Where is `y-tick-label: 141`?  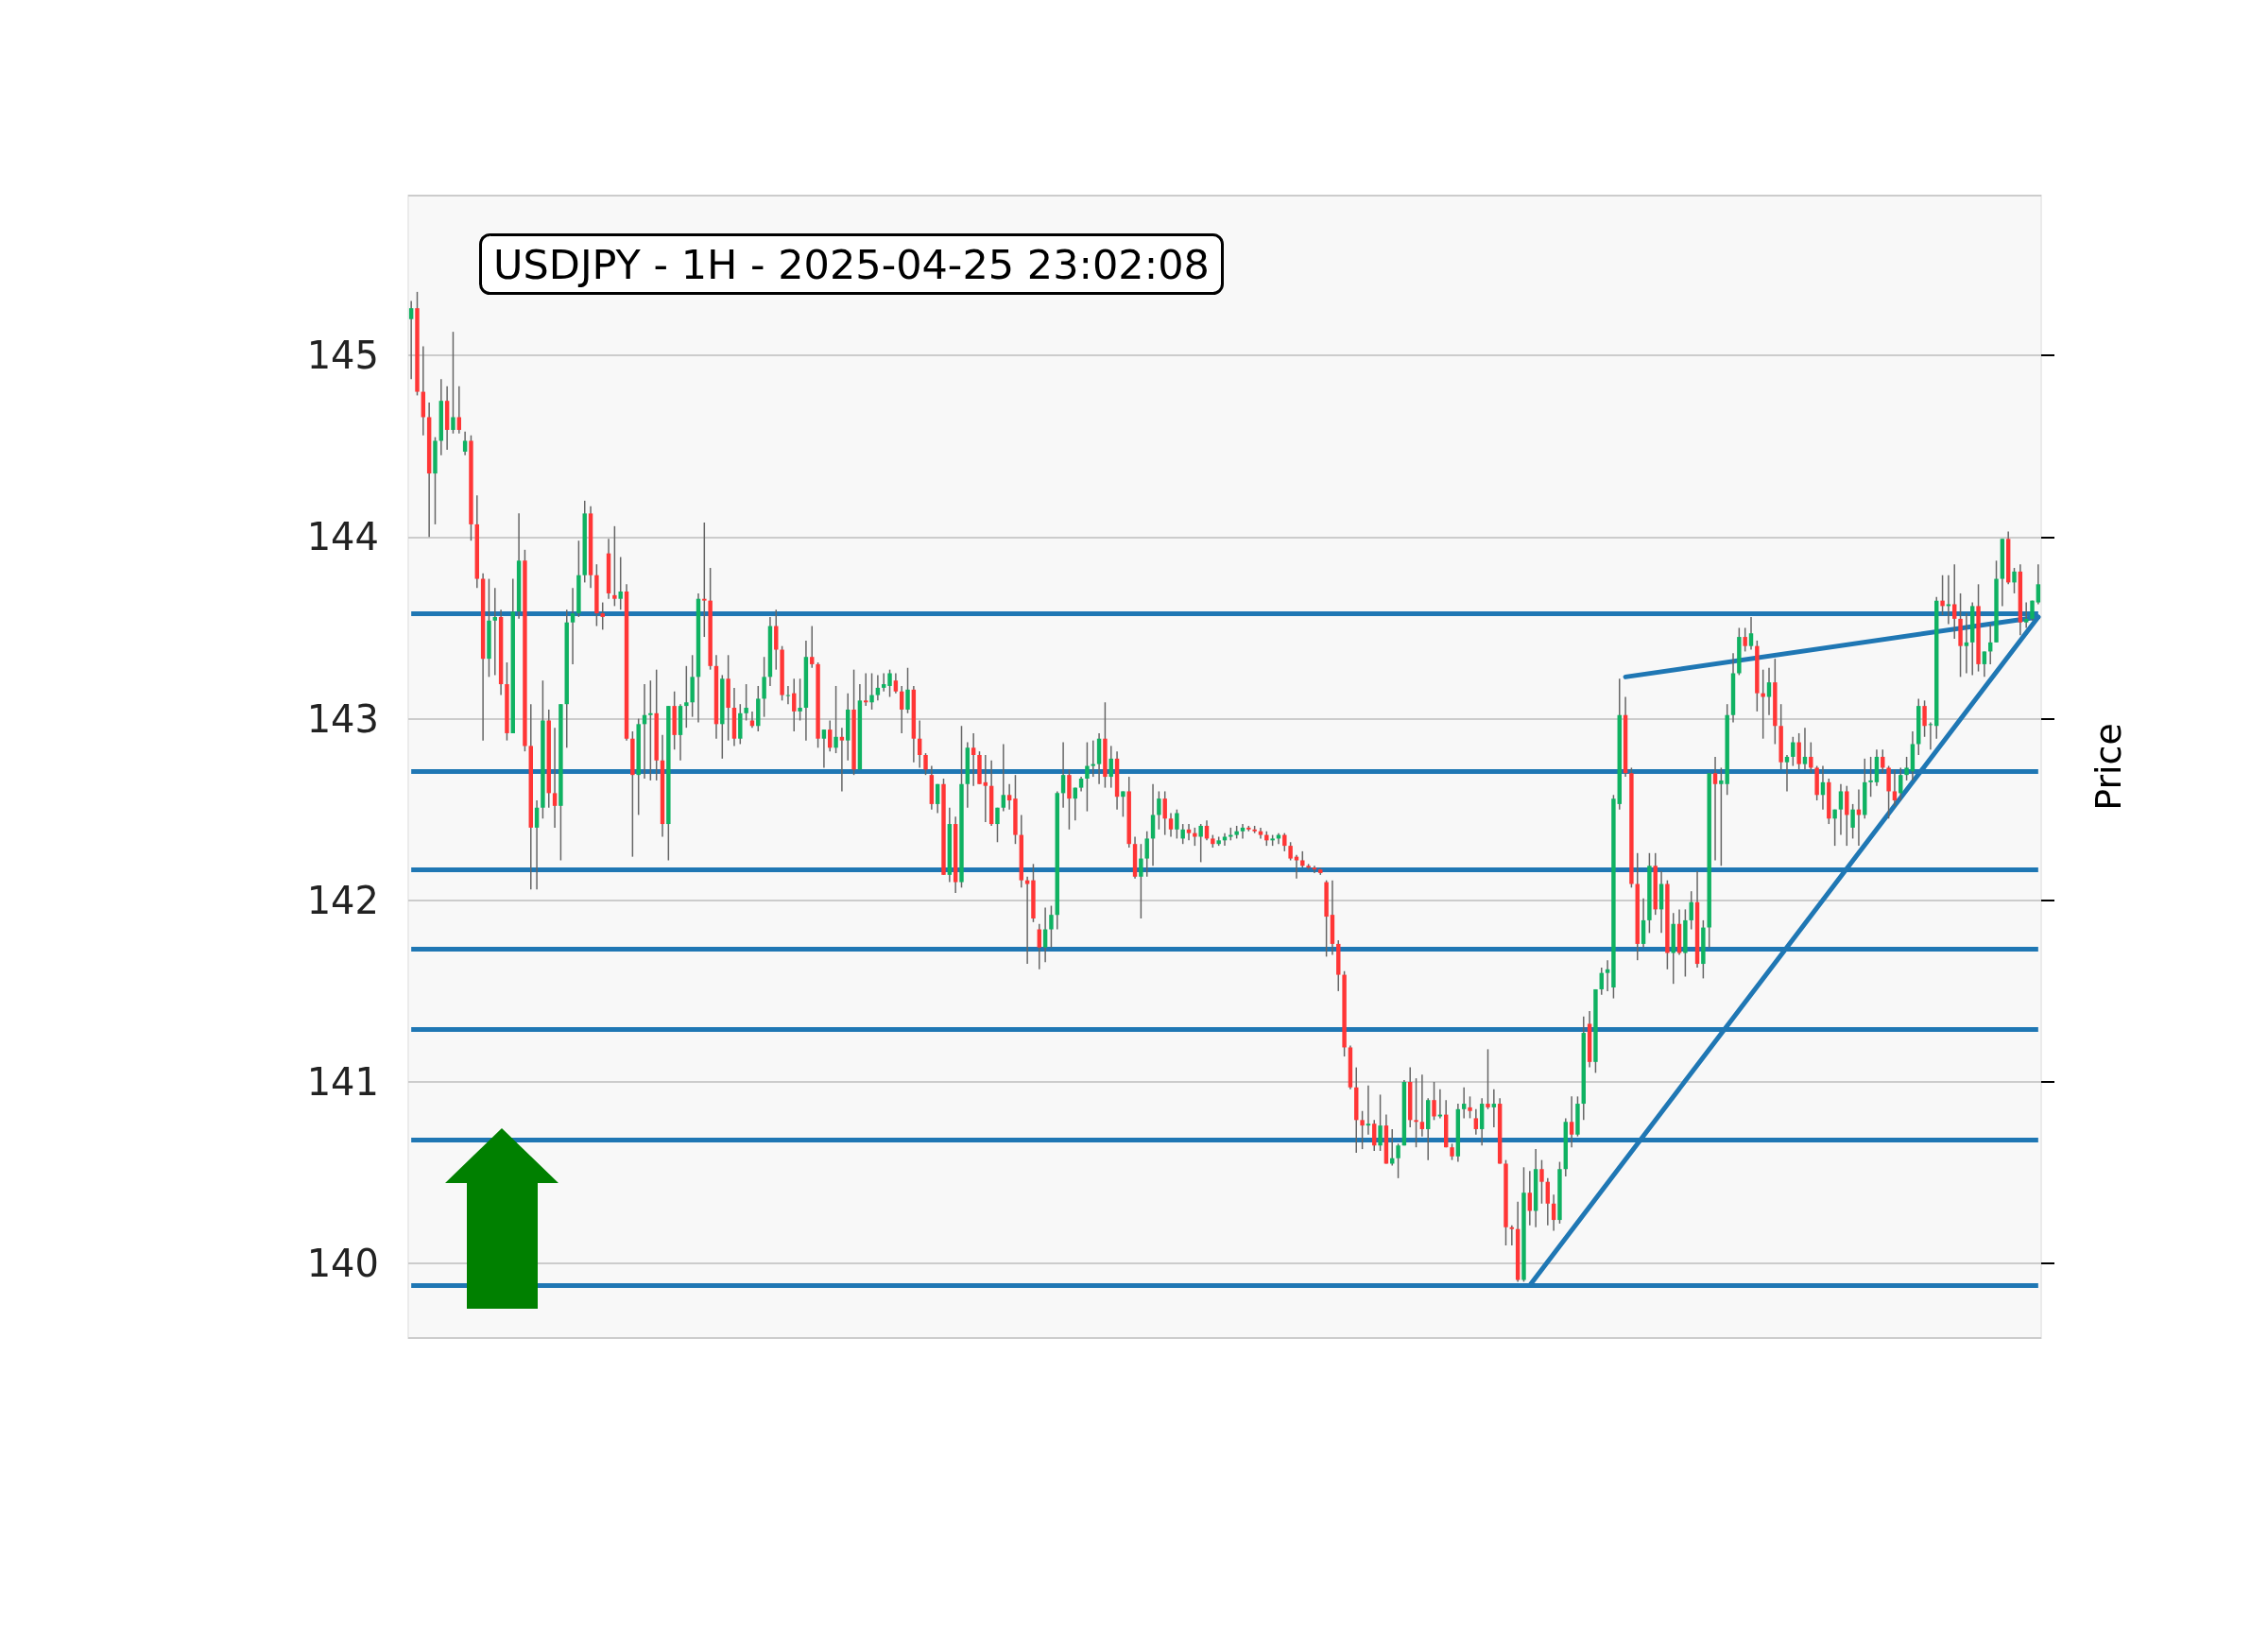
y-tick-label: 141 is located at coordinates (342, 1082).